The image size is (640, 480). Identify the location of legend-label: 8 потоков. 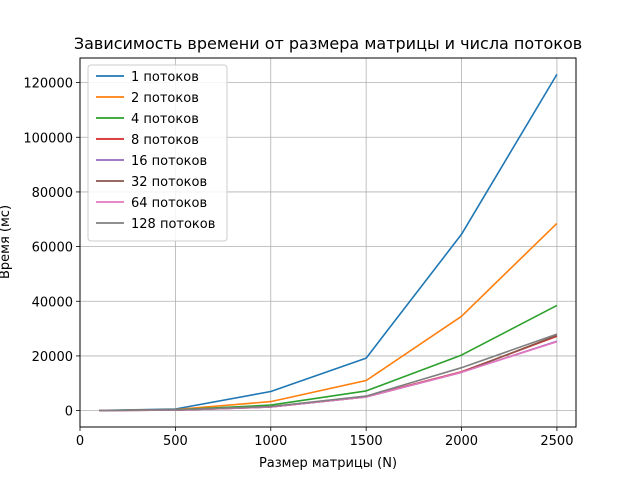
(165, 140).